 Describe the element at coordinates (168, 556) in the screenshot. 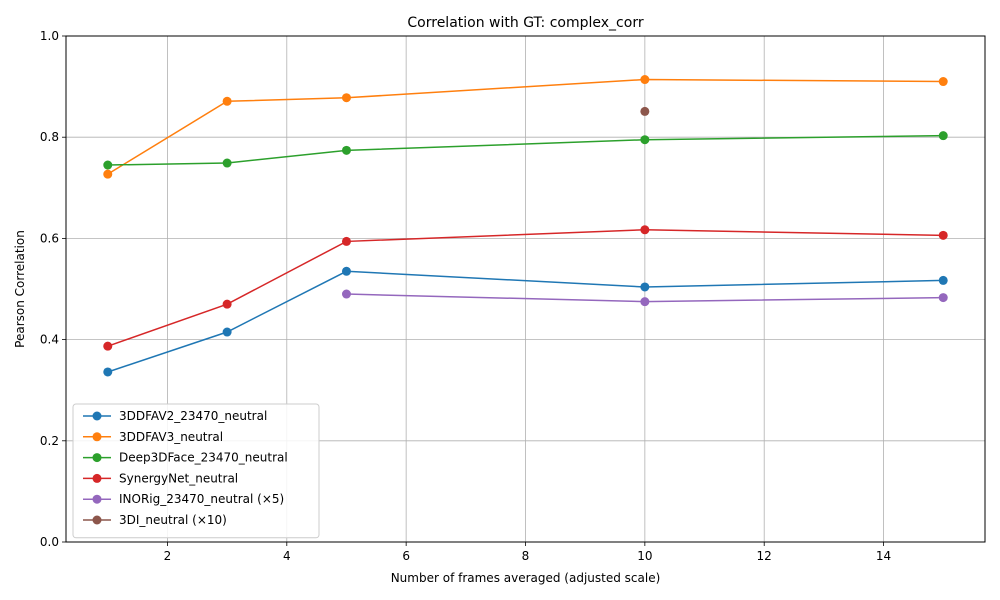

I see `x-tick-label: 2` at that location.